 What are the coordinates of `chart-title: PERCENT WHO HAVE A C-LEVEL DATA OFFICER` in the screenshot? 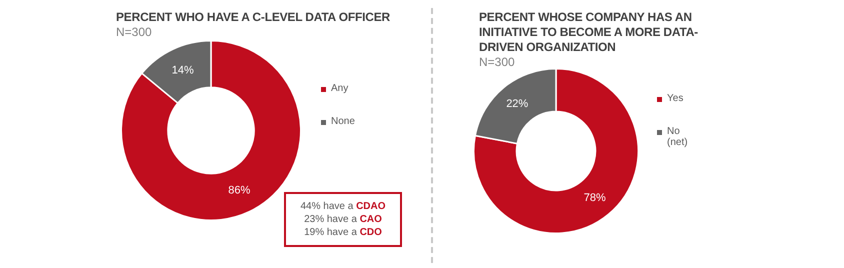 It's located at (253, 17).